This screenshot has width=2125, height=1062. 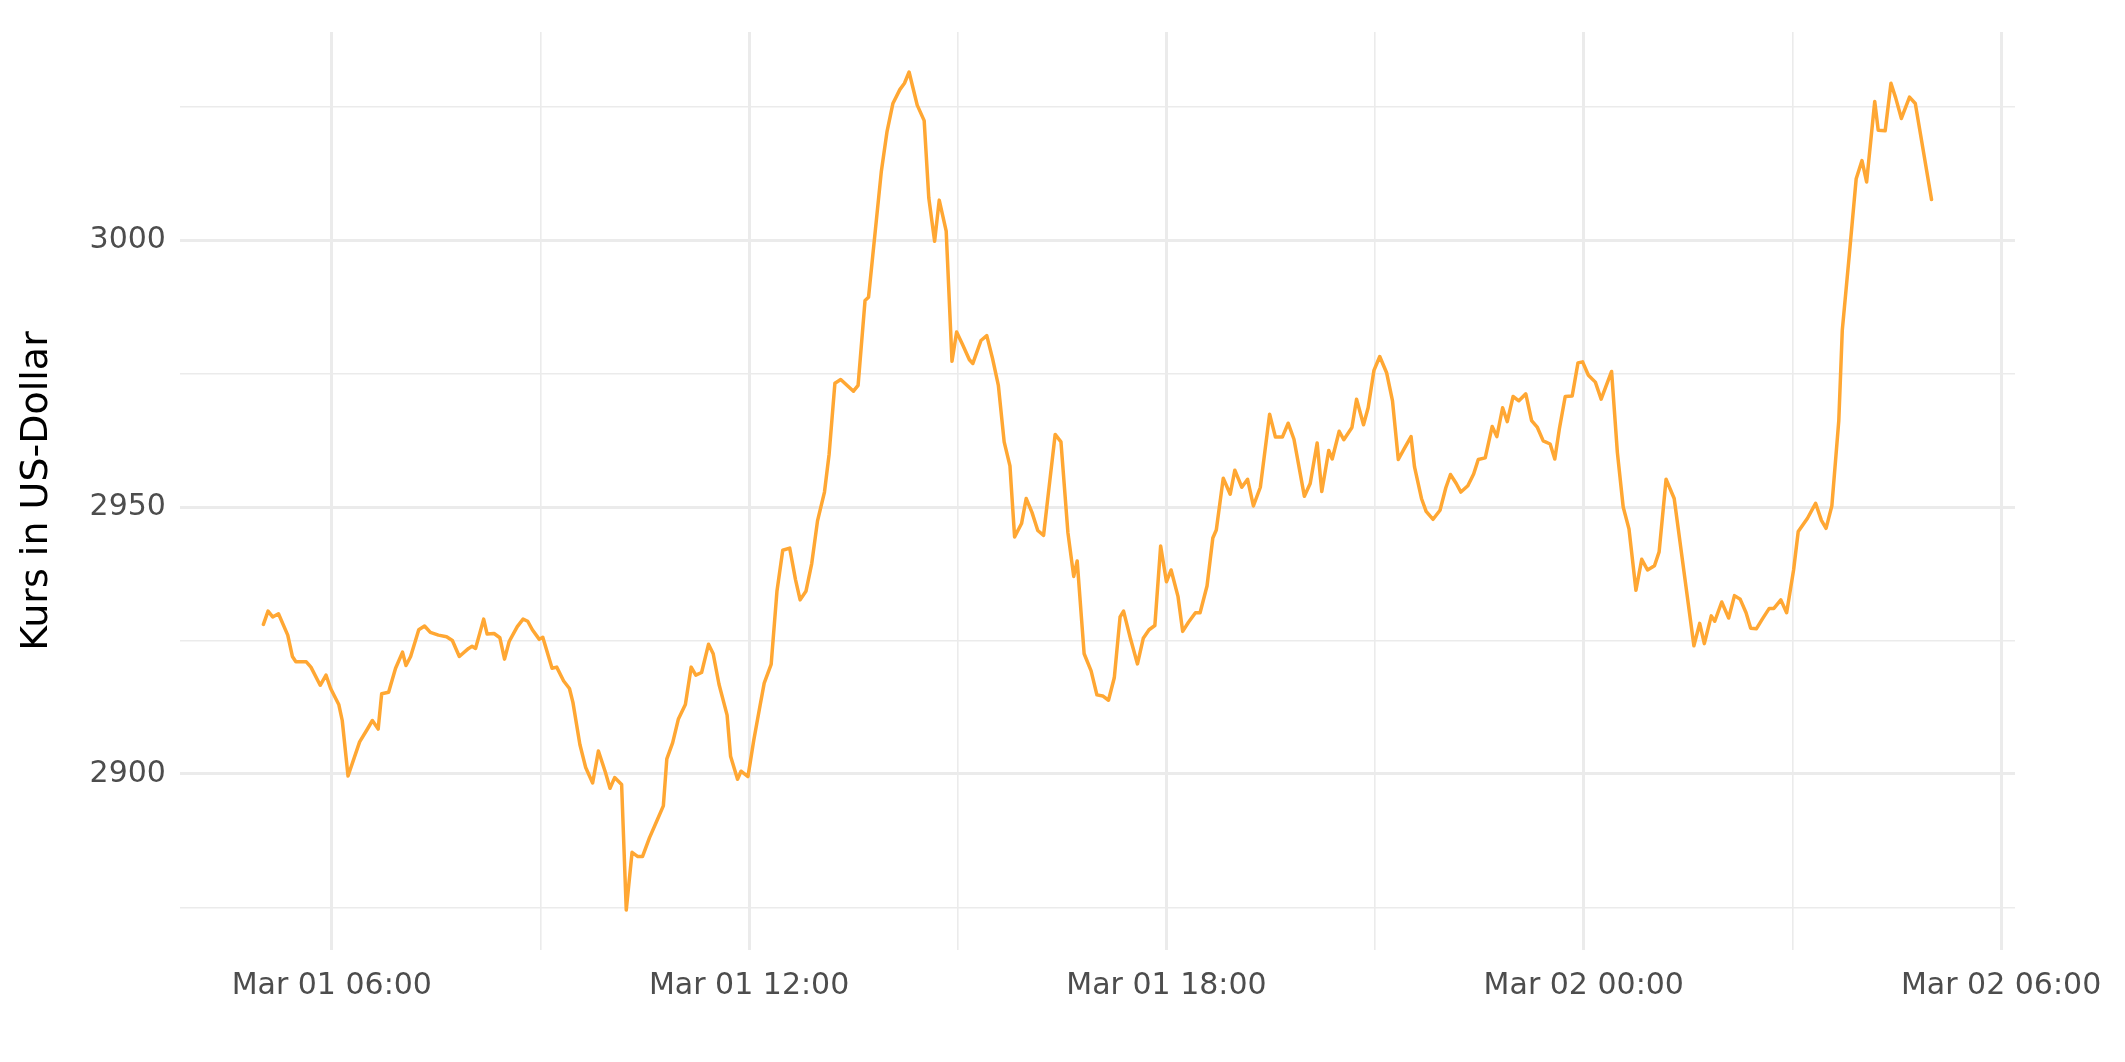 I want to click on y-tick-label: 2950, so click(x=127, y=504).